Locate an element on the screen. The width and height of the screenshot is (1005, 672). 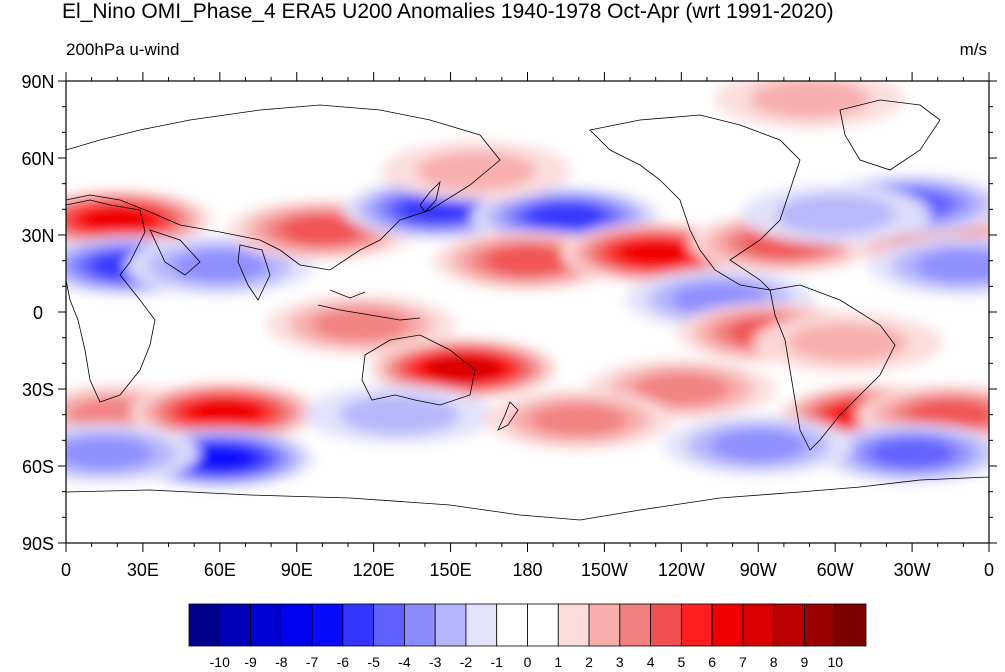
lon-tick-label: 150E is located at coordinates (451, 570).